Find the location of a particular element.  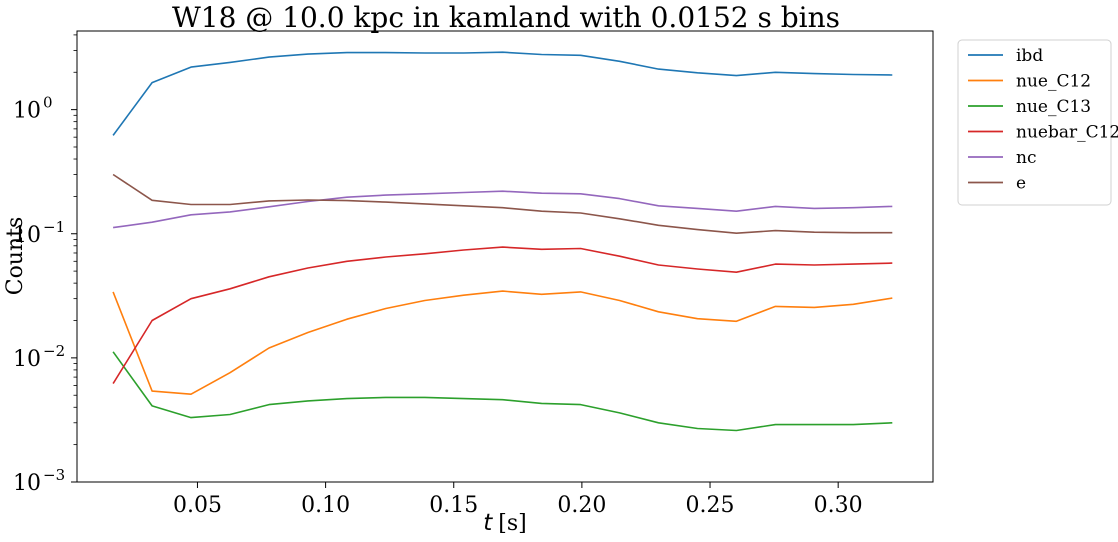

series-line-nc is located at coordinates (502, 209).